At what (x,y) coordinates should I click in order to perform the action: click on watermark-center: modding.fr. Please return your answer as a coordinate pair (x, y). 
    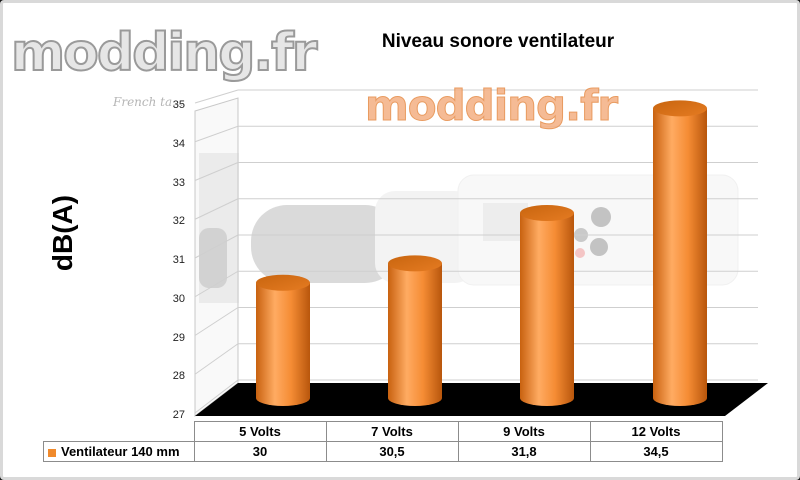
    Looking at the image, I should click on (491, 106).